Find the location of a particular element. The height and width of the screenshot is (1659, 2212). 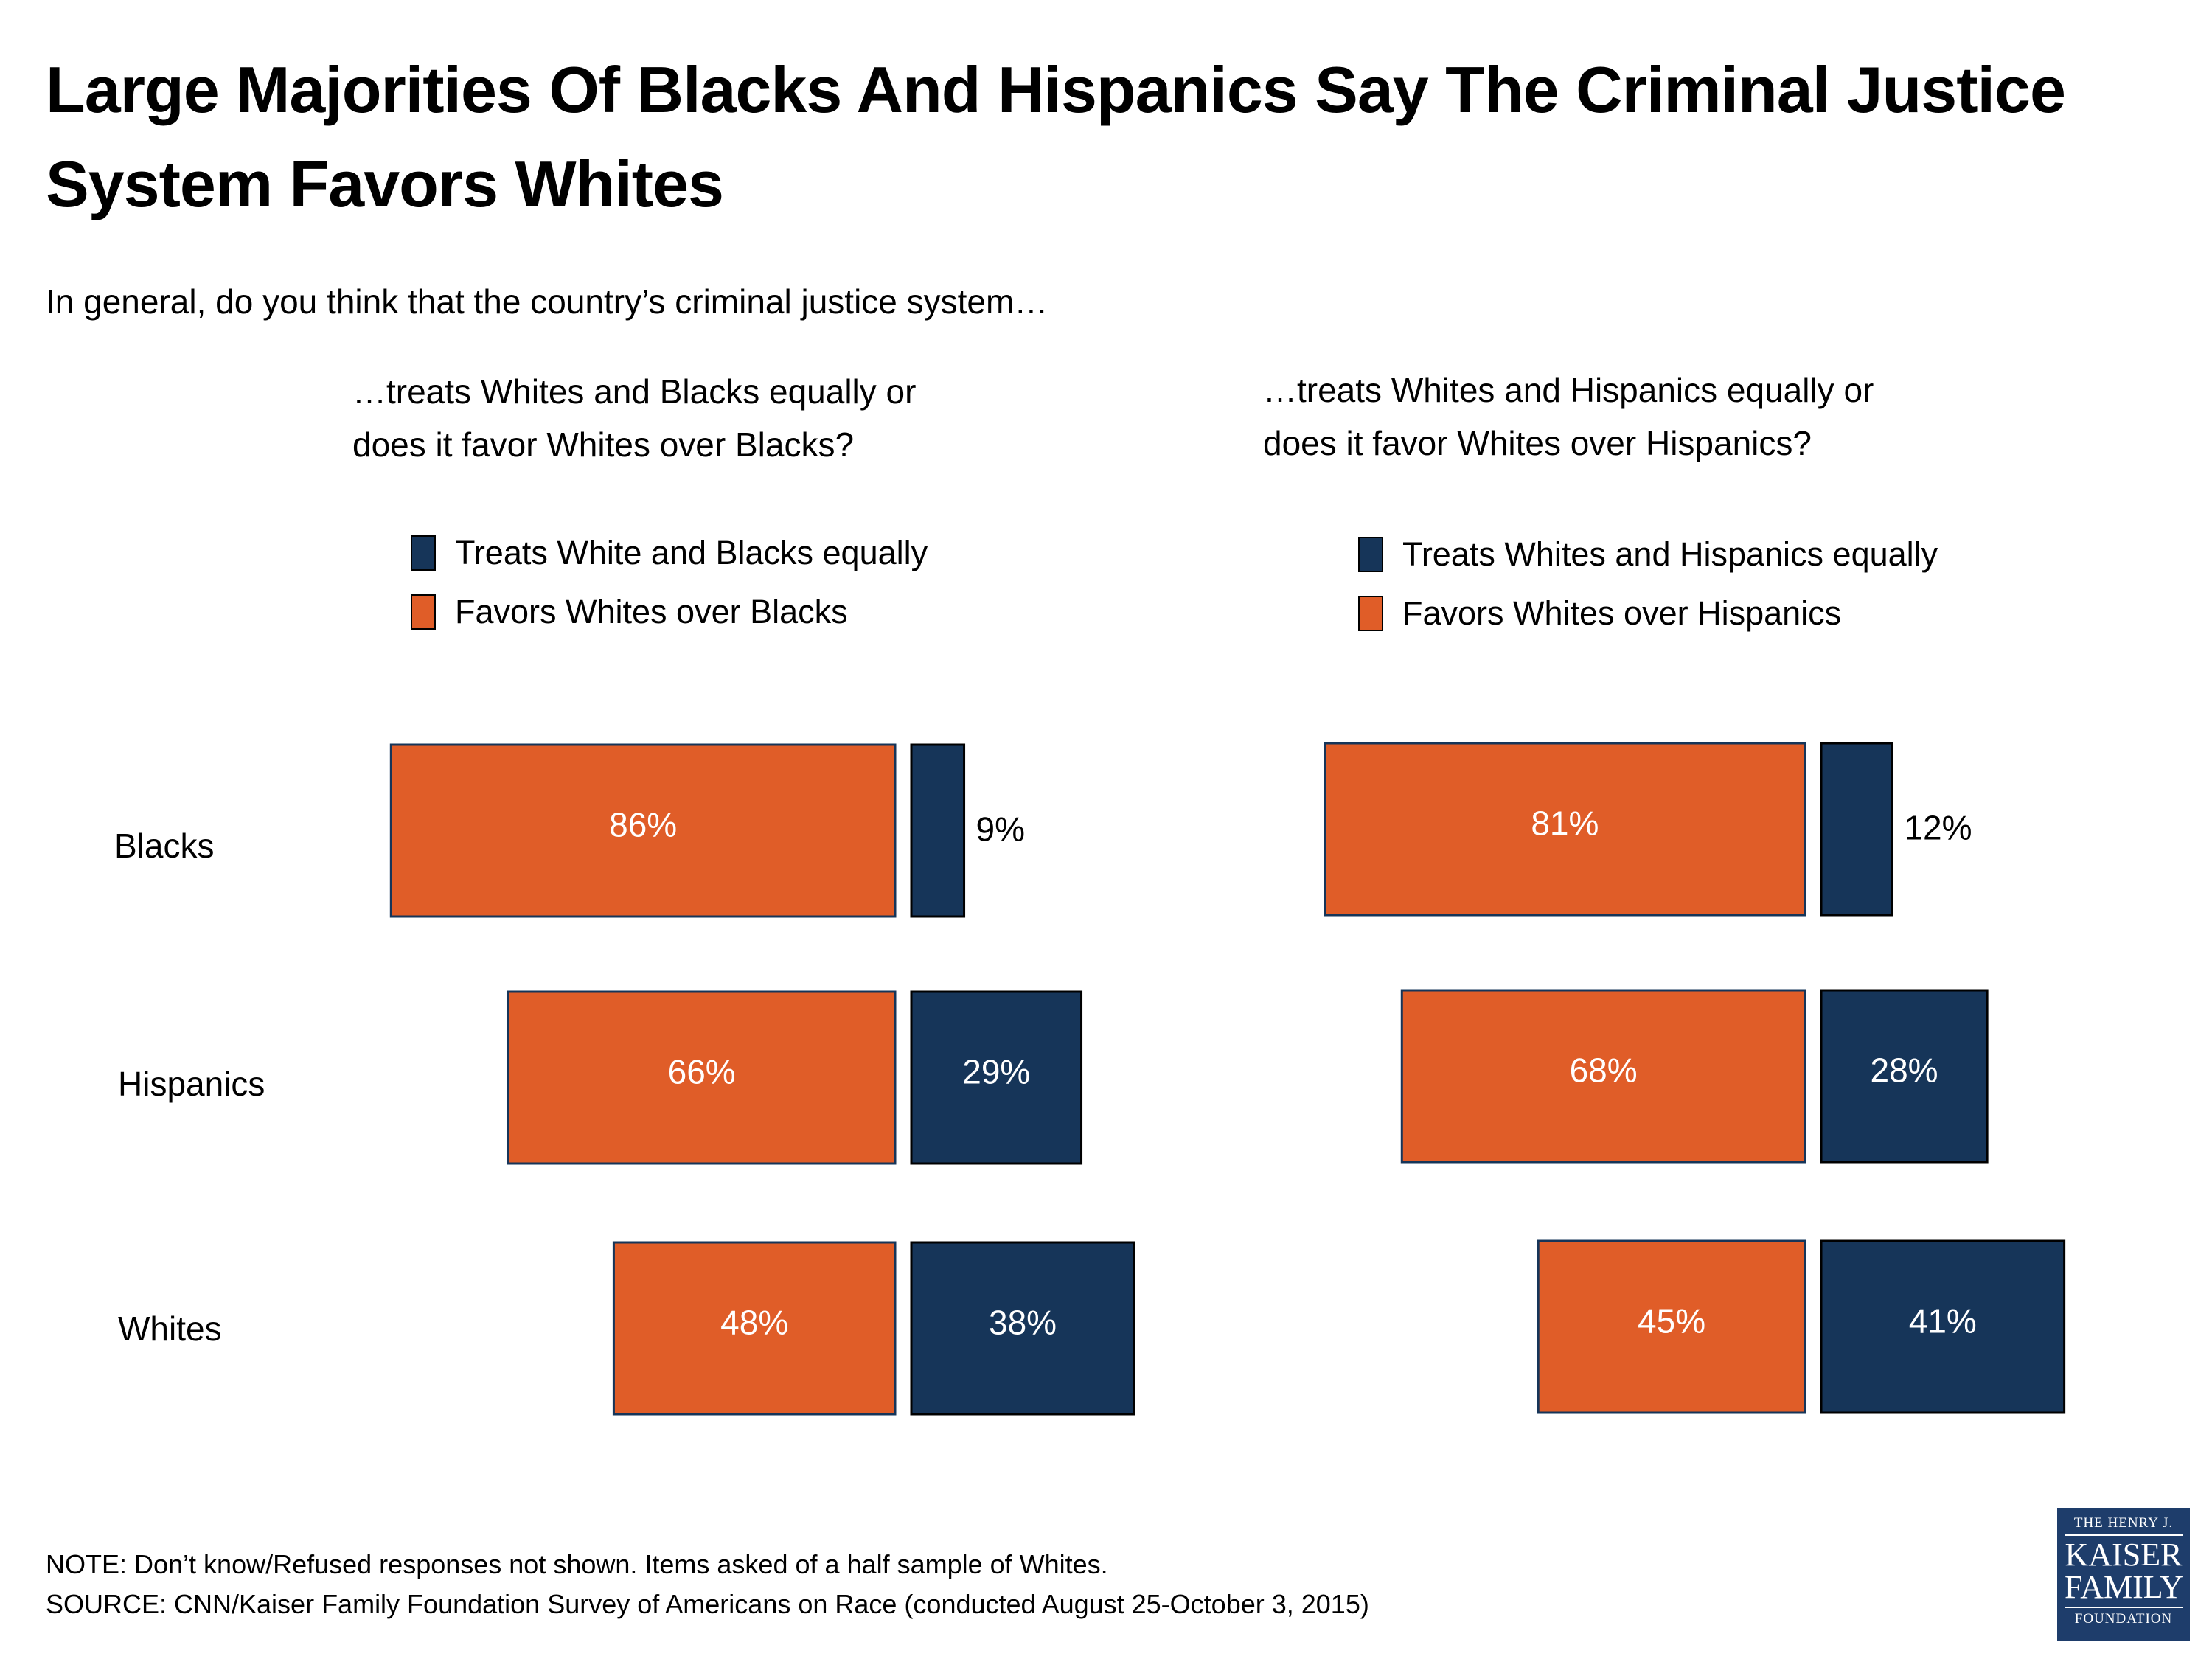

logo-line-2: KAISER is located at coordinates (2124, 1555).